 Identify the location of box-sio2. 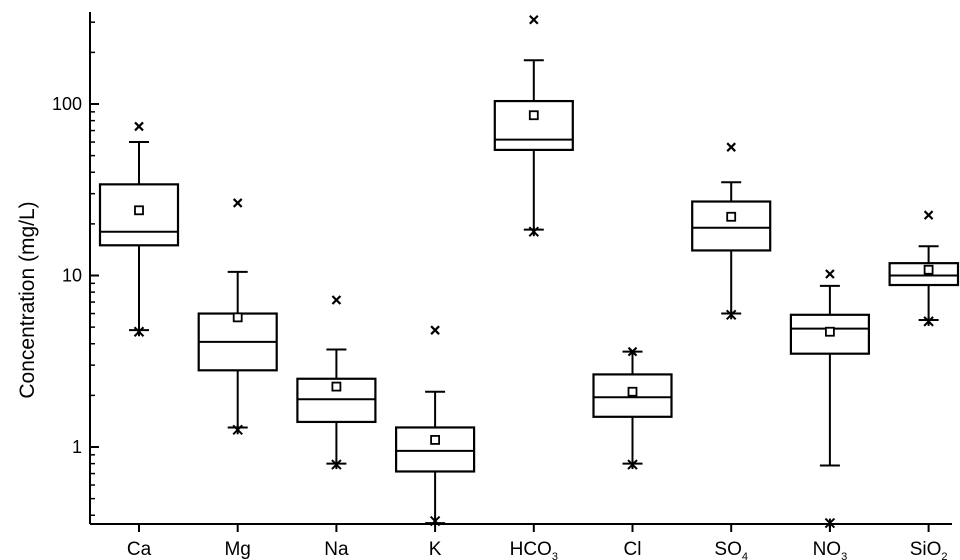
(924, 268).